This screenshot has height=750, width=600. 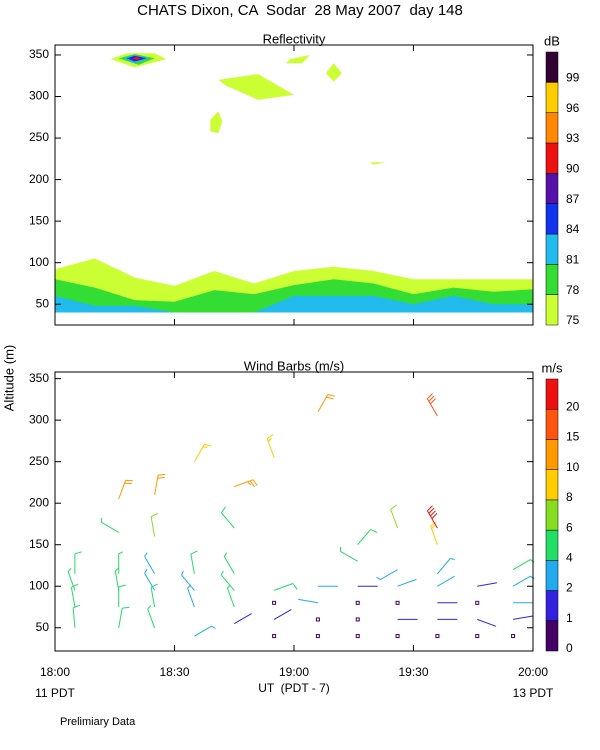 I want to click on footer-right: 13 PDT, so click(x=533, y=693).